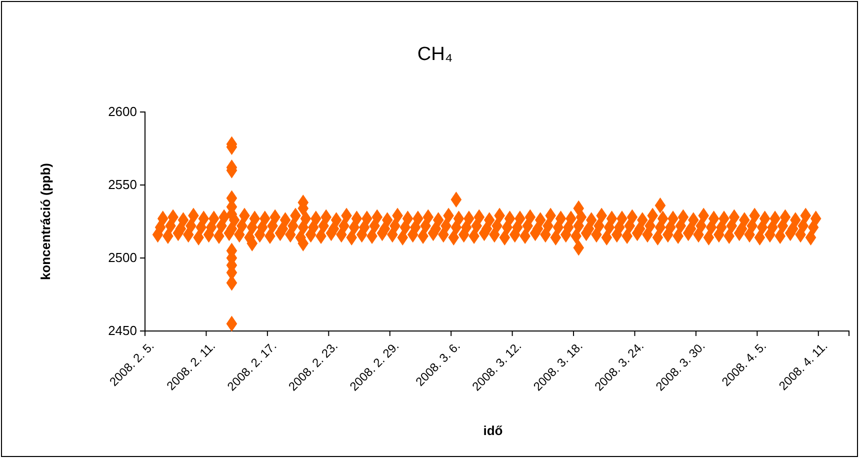 The height and width of the screenshot is (459, 860). Describe the element at coordinates (435, 54) in the screenshot. I see `chart-title: CH₄` at that location.